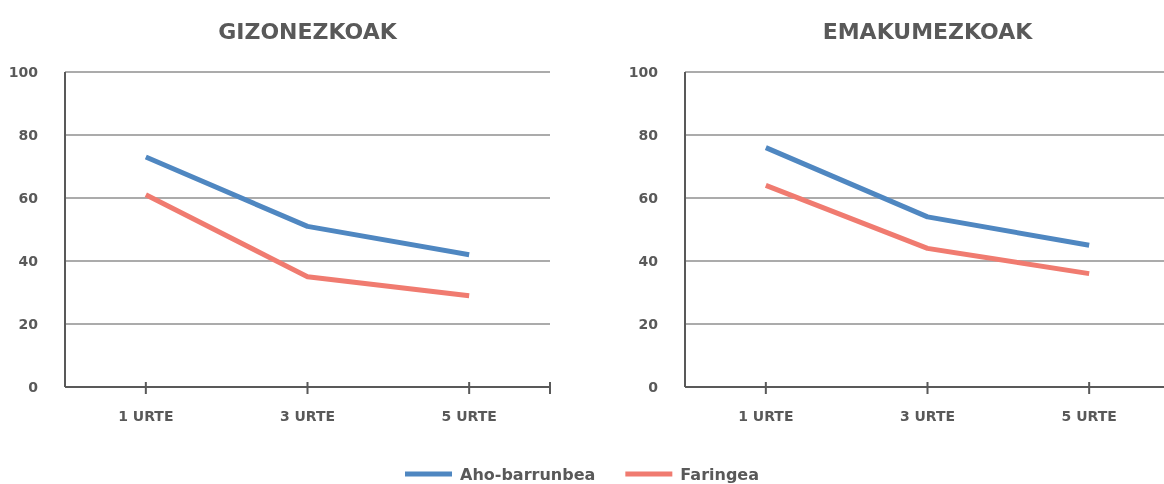 The width and height of the screenshot is (1164, 484). What do you see at coordinates (308, 31) in the screenshot?
I see `chart-title: GIZONEZKOAK` at bounding box center [308, 31].